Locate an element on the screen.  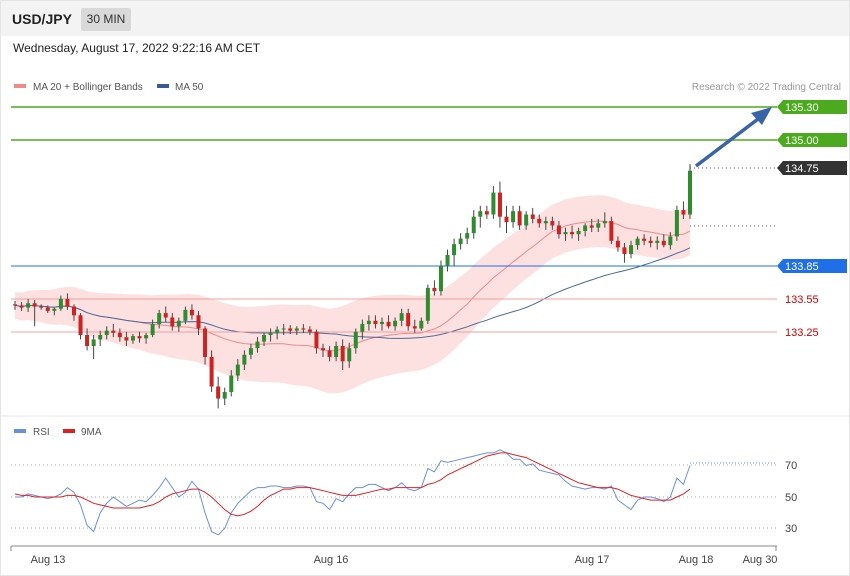
tag-last-price: 134.75 is located at coordinates (812, 168).